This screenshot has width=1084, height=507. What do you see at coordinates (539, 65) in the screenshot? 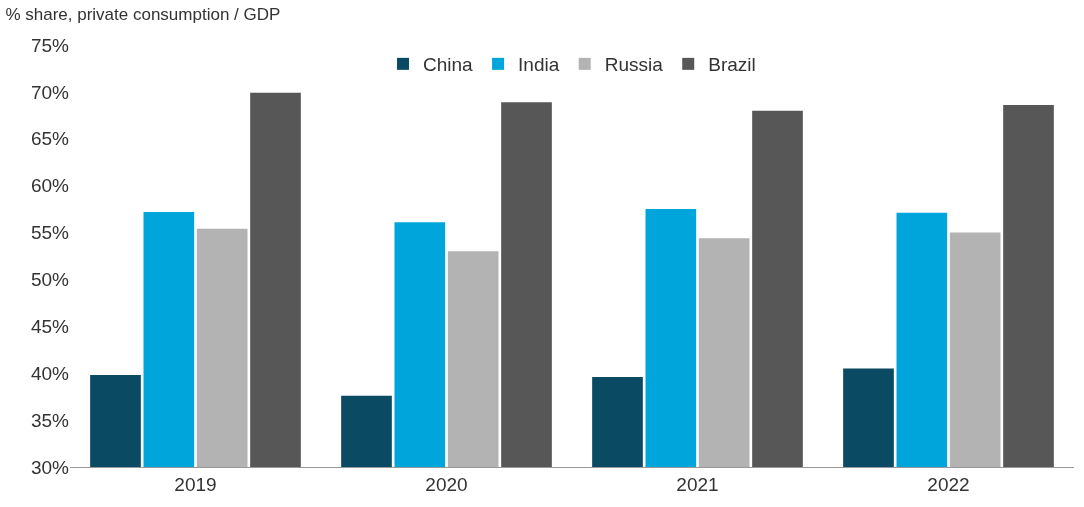
I see `legend-label: India` at bounding box center [539, 65].